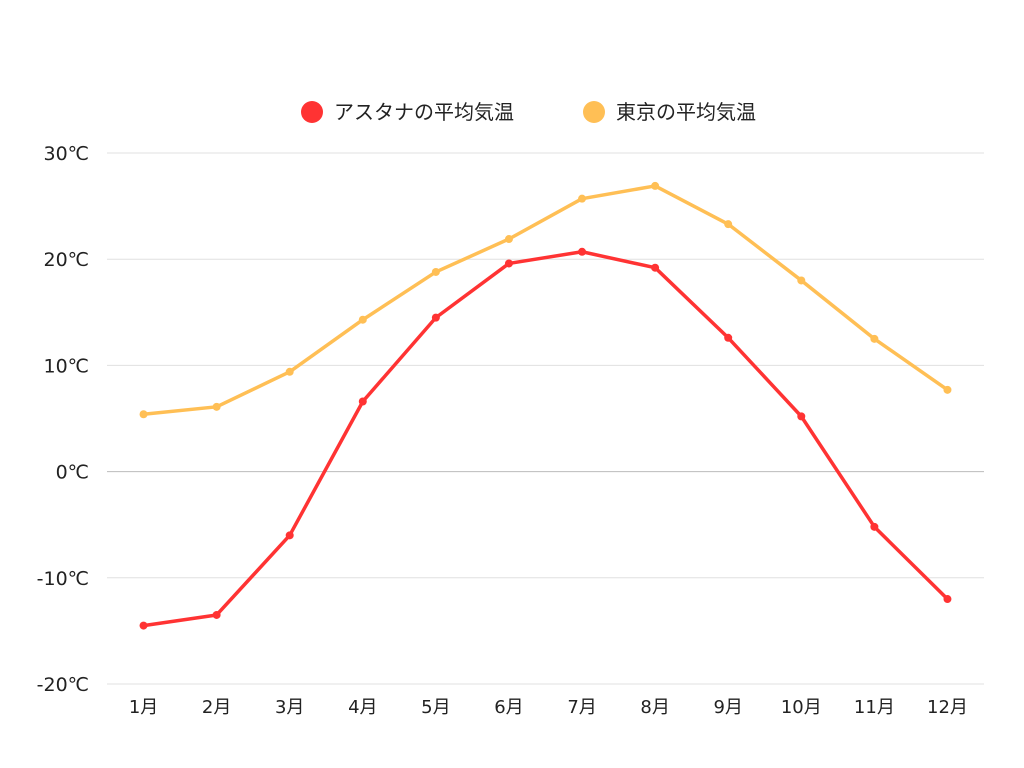 This screenshot has height=768, width=1024. What do you see at coordinates (528, 112) in the screenshot?
I see `legend: アスタナの平均気温 東京の平均気温` at bounding box center [528, 112].